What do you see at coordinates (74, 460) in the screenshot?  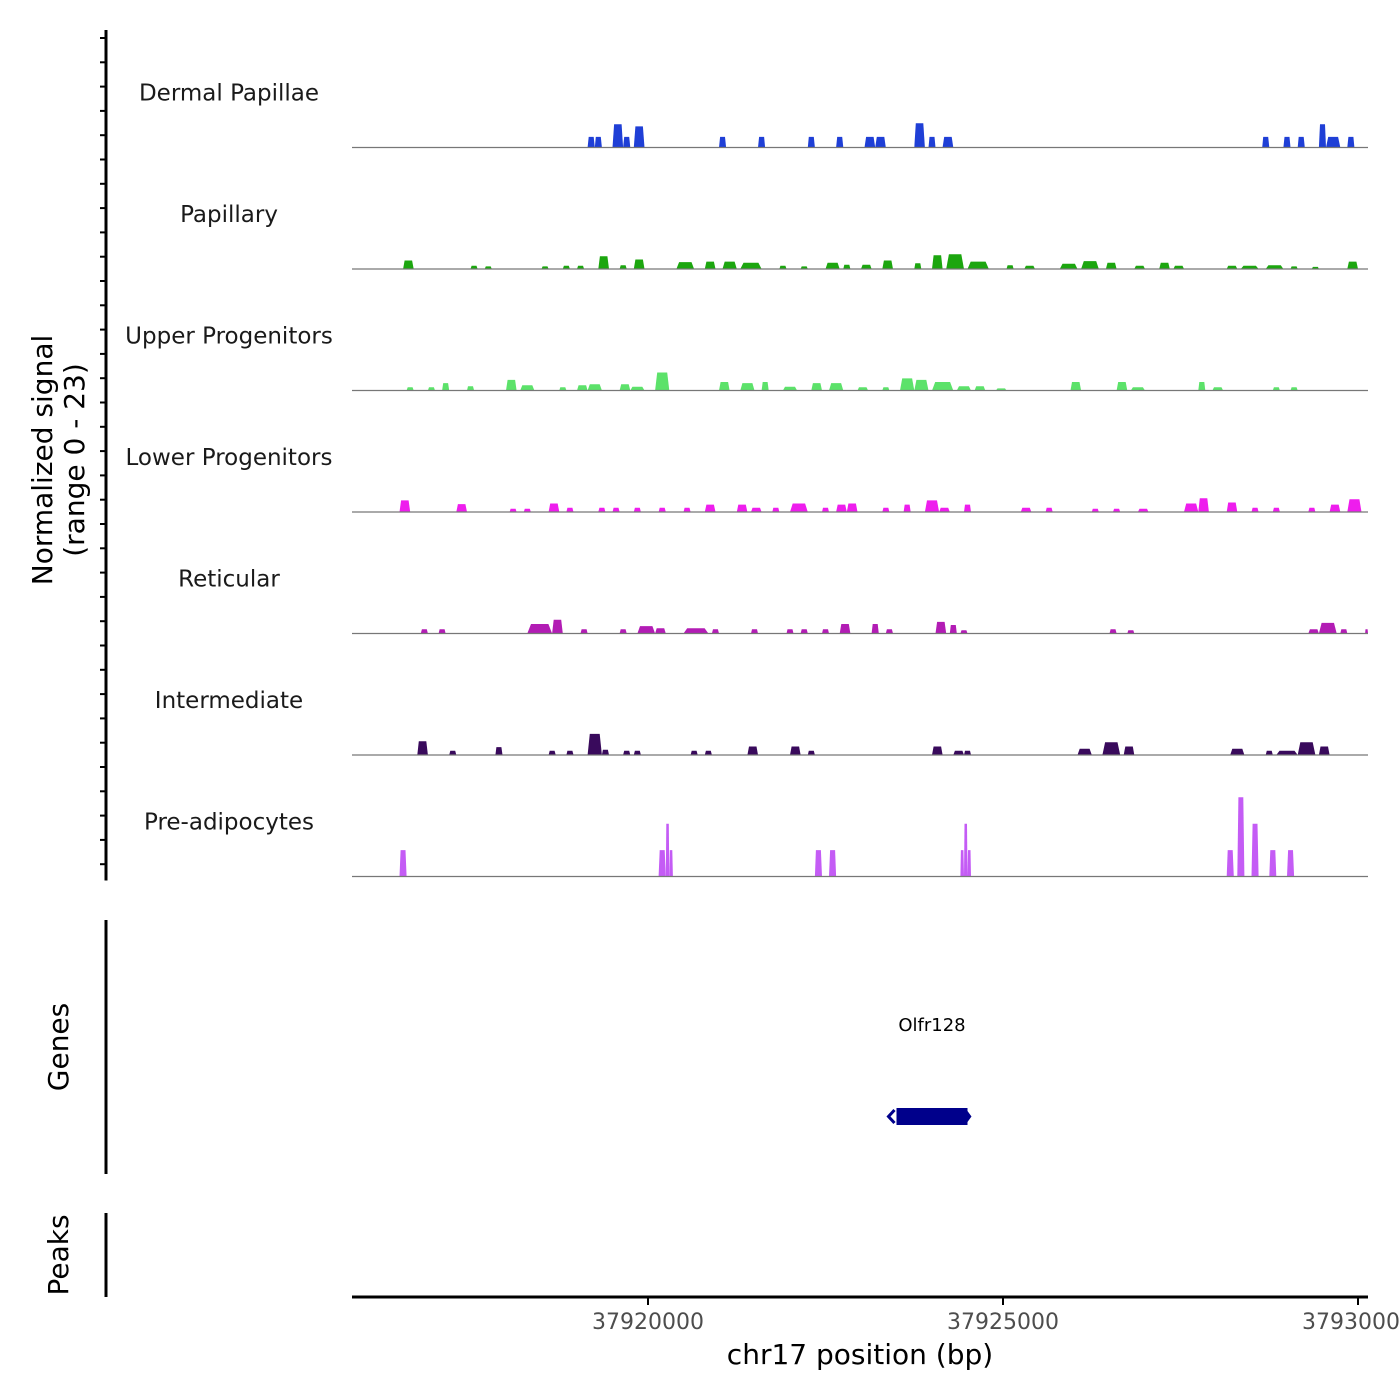 I see `y-axis-title-line2: (range 0 - 23)` at bounding box center [74, 460].